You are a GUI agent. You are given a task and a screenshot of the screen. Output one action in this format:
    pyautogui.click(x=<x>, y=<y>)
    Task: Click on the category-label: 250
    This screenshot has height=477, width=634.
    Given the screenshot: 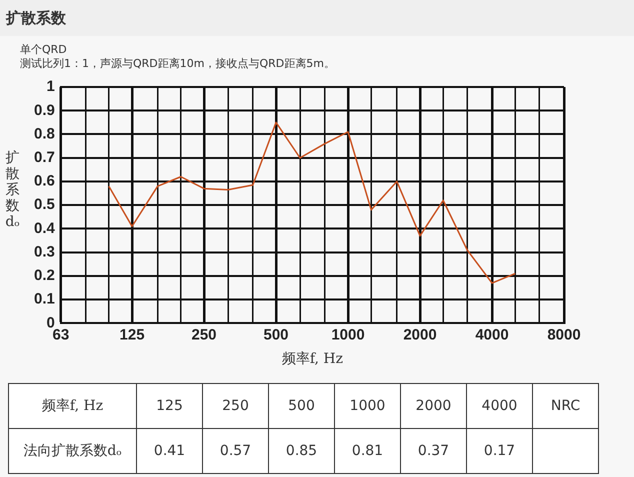 What is the action you would take?
    pyautogui.click(x=235, y=406)
    